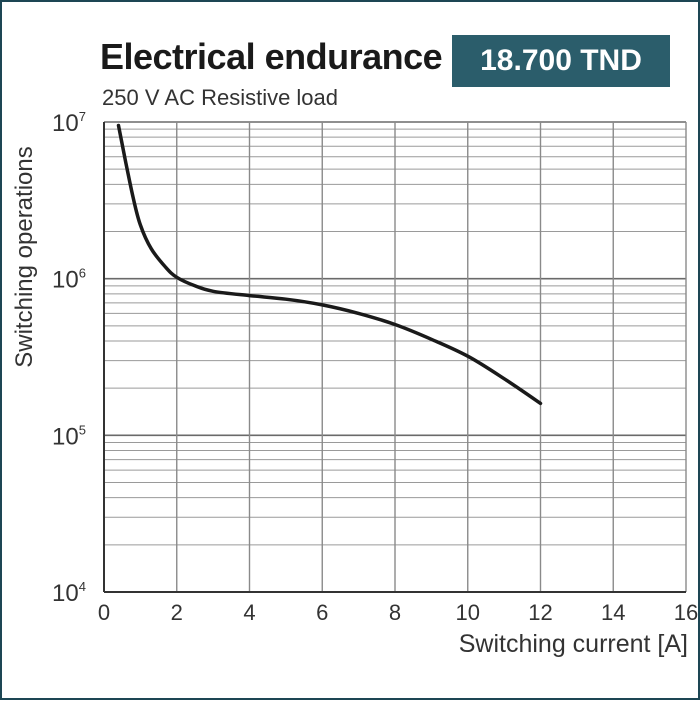  What do you see at coordinates (271, 56) in the screenshot?
I see `chart-title: Electrical endurance` at bounding box center [271, 56].